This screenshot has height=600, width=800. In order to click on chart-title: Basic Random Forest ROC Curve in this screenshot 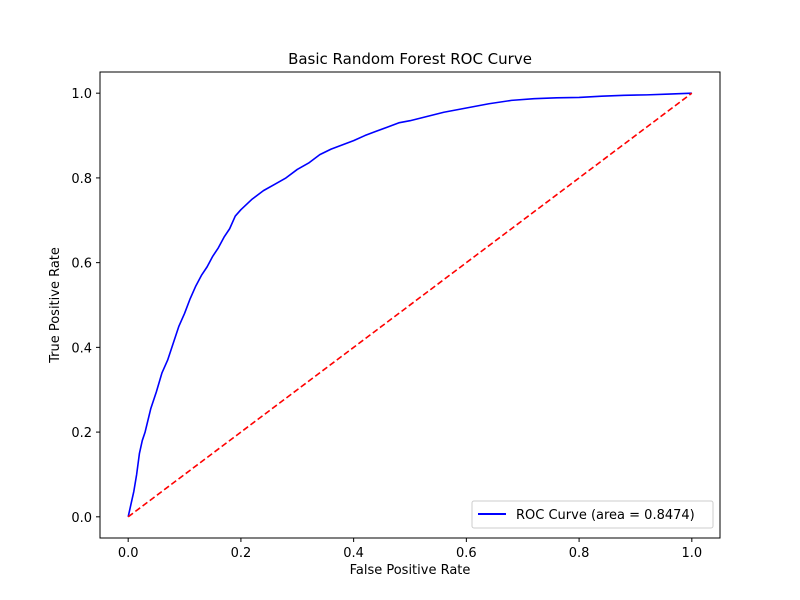, I will do `click(410, 59)`.